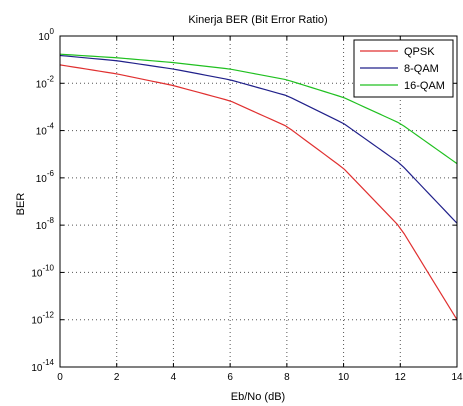 The image size is (463, 406). Describe the element at coordinates (45, 177) in the screenshot. I see `y-tick-label: 10⁻⁶` at that location.